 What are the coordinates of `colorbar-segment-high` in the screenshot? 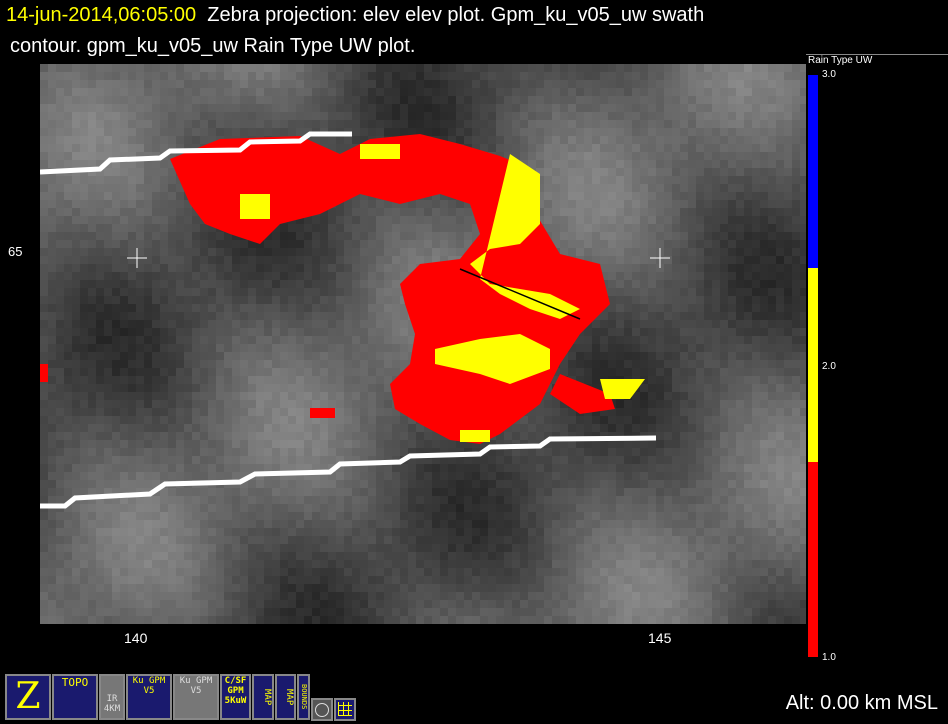 It's located at (813, 171).